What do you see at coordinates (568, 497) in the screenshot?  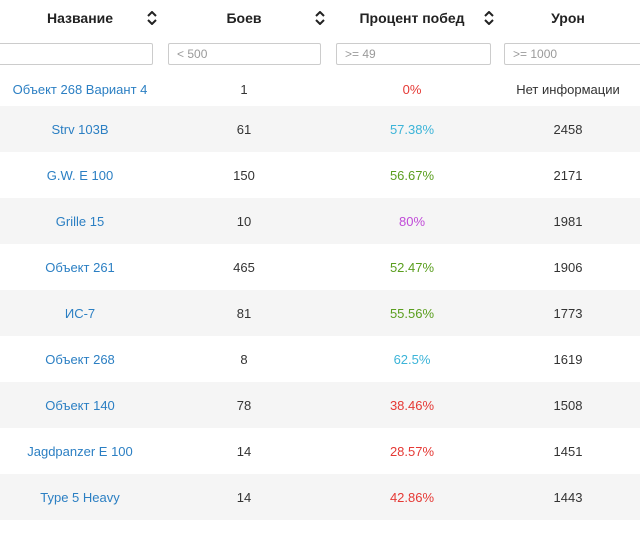 I see `damage-value: 1443` at bounding box center [568, 497].